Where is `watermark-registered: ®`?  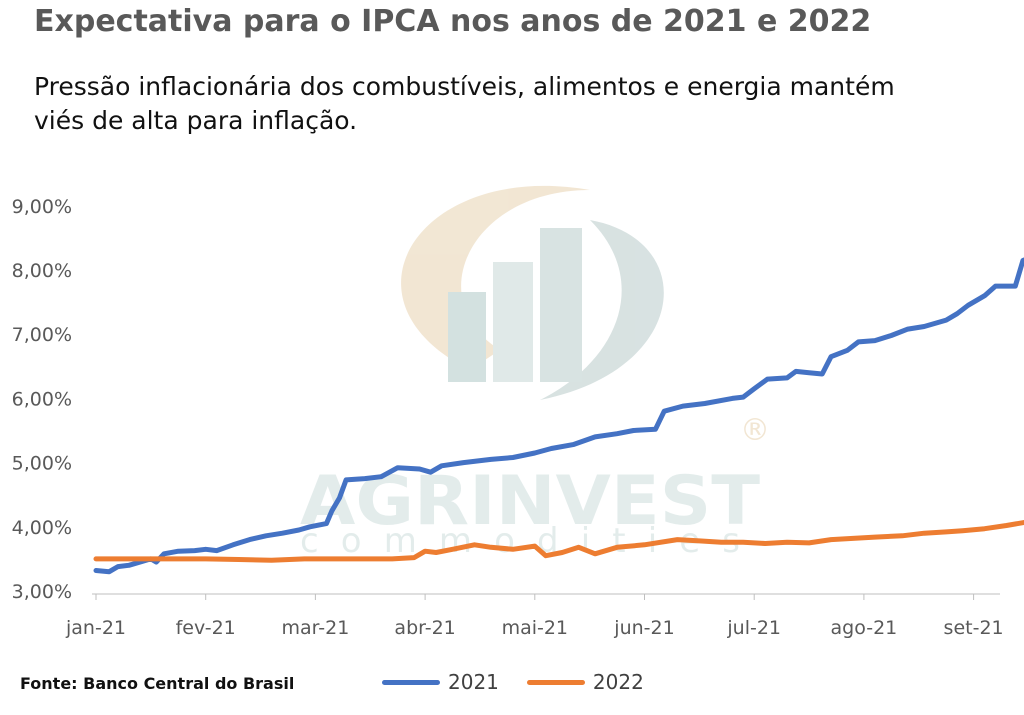
watermark-registered: ® is located at coordinates (755, 430).